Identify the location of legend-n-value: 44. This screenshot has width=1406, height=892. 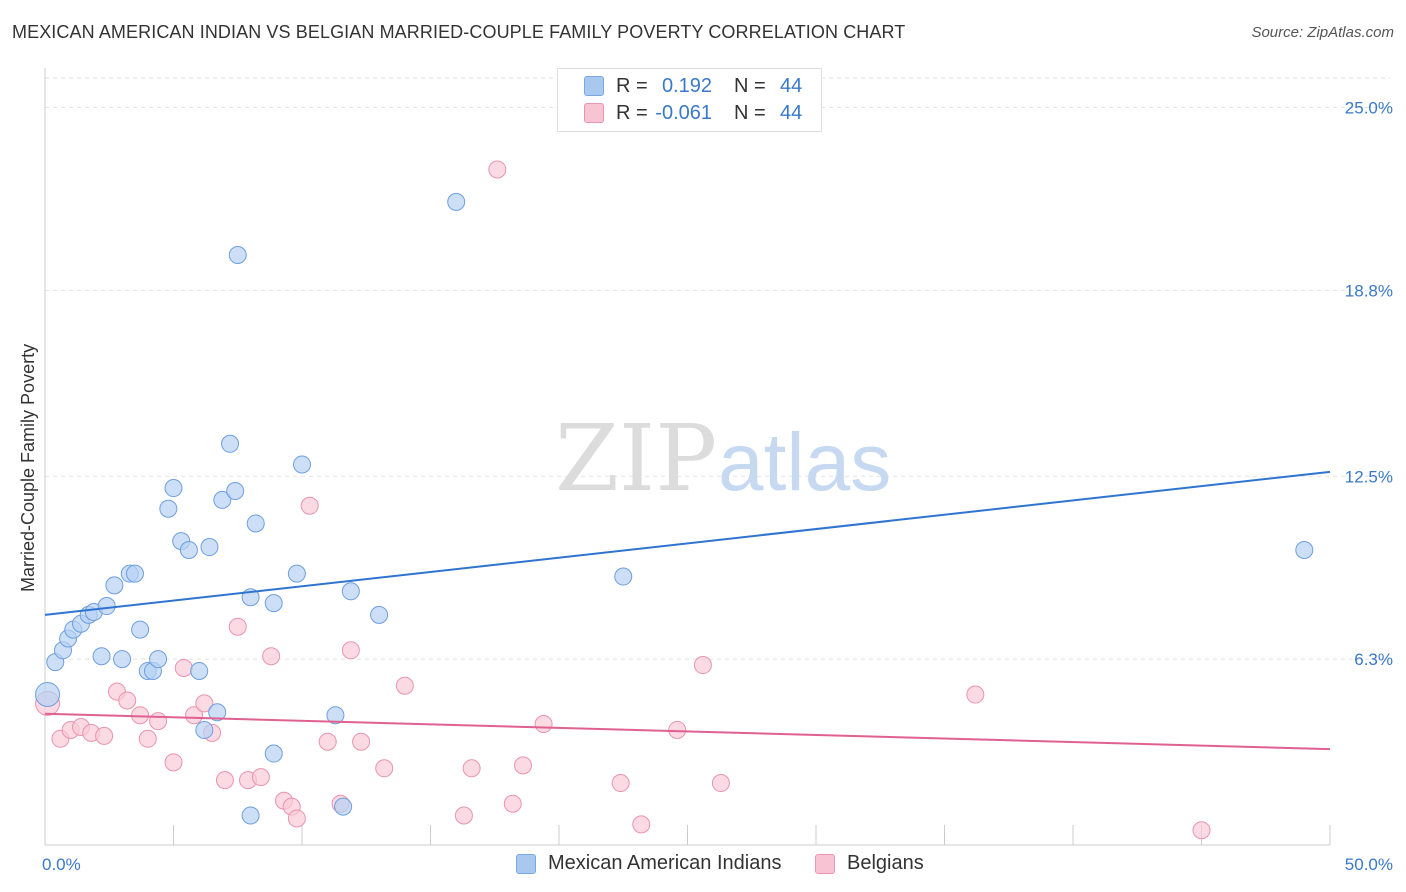
(791, 85).